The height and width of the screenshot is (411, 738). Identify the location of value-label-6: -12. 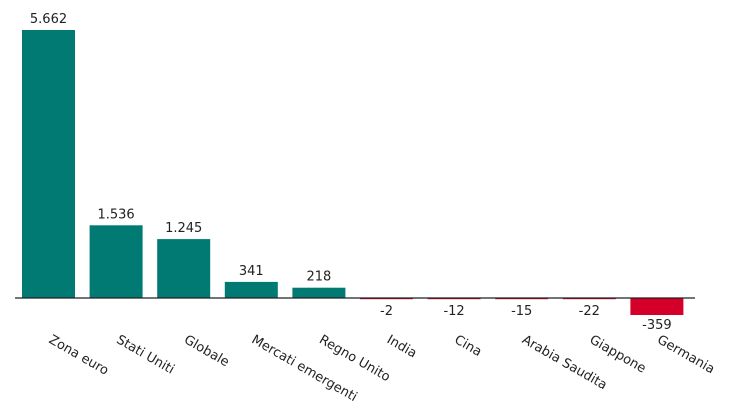
(453, 311).